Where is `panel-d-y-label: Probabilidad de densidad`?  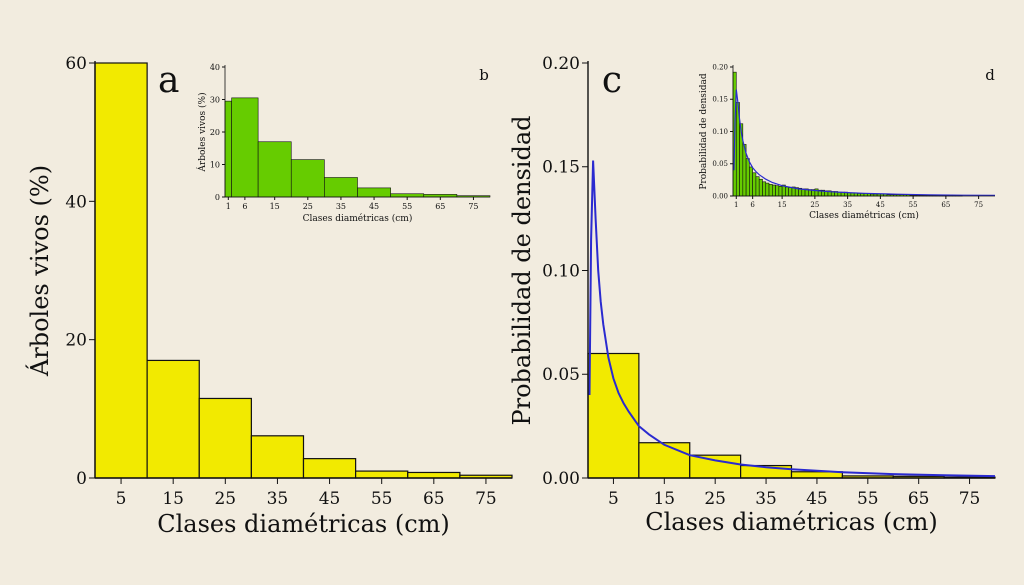 panel-d-y-label: Probabilidad de densidad is located at coordinates (704, 131).